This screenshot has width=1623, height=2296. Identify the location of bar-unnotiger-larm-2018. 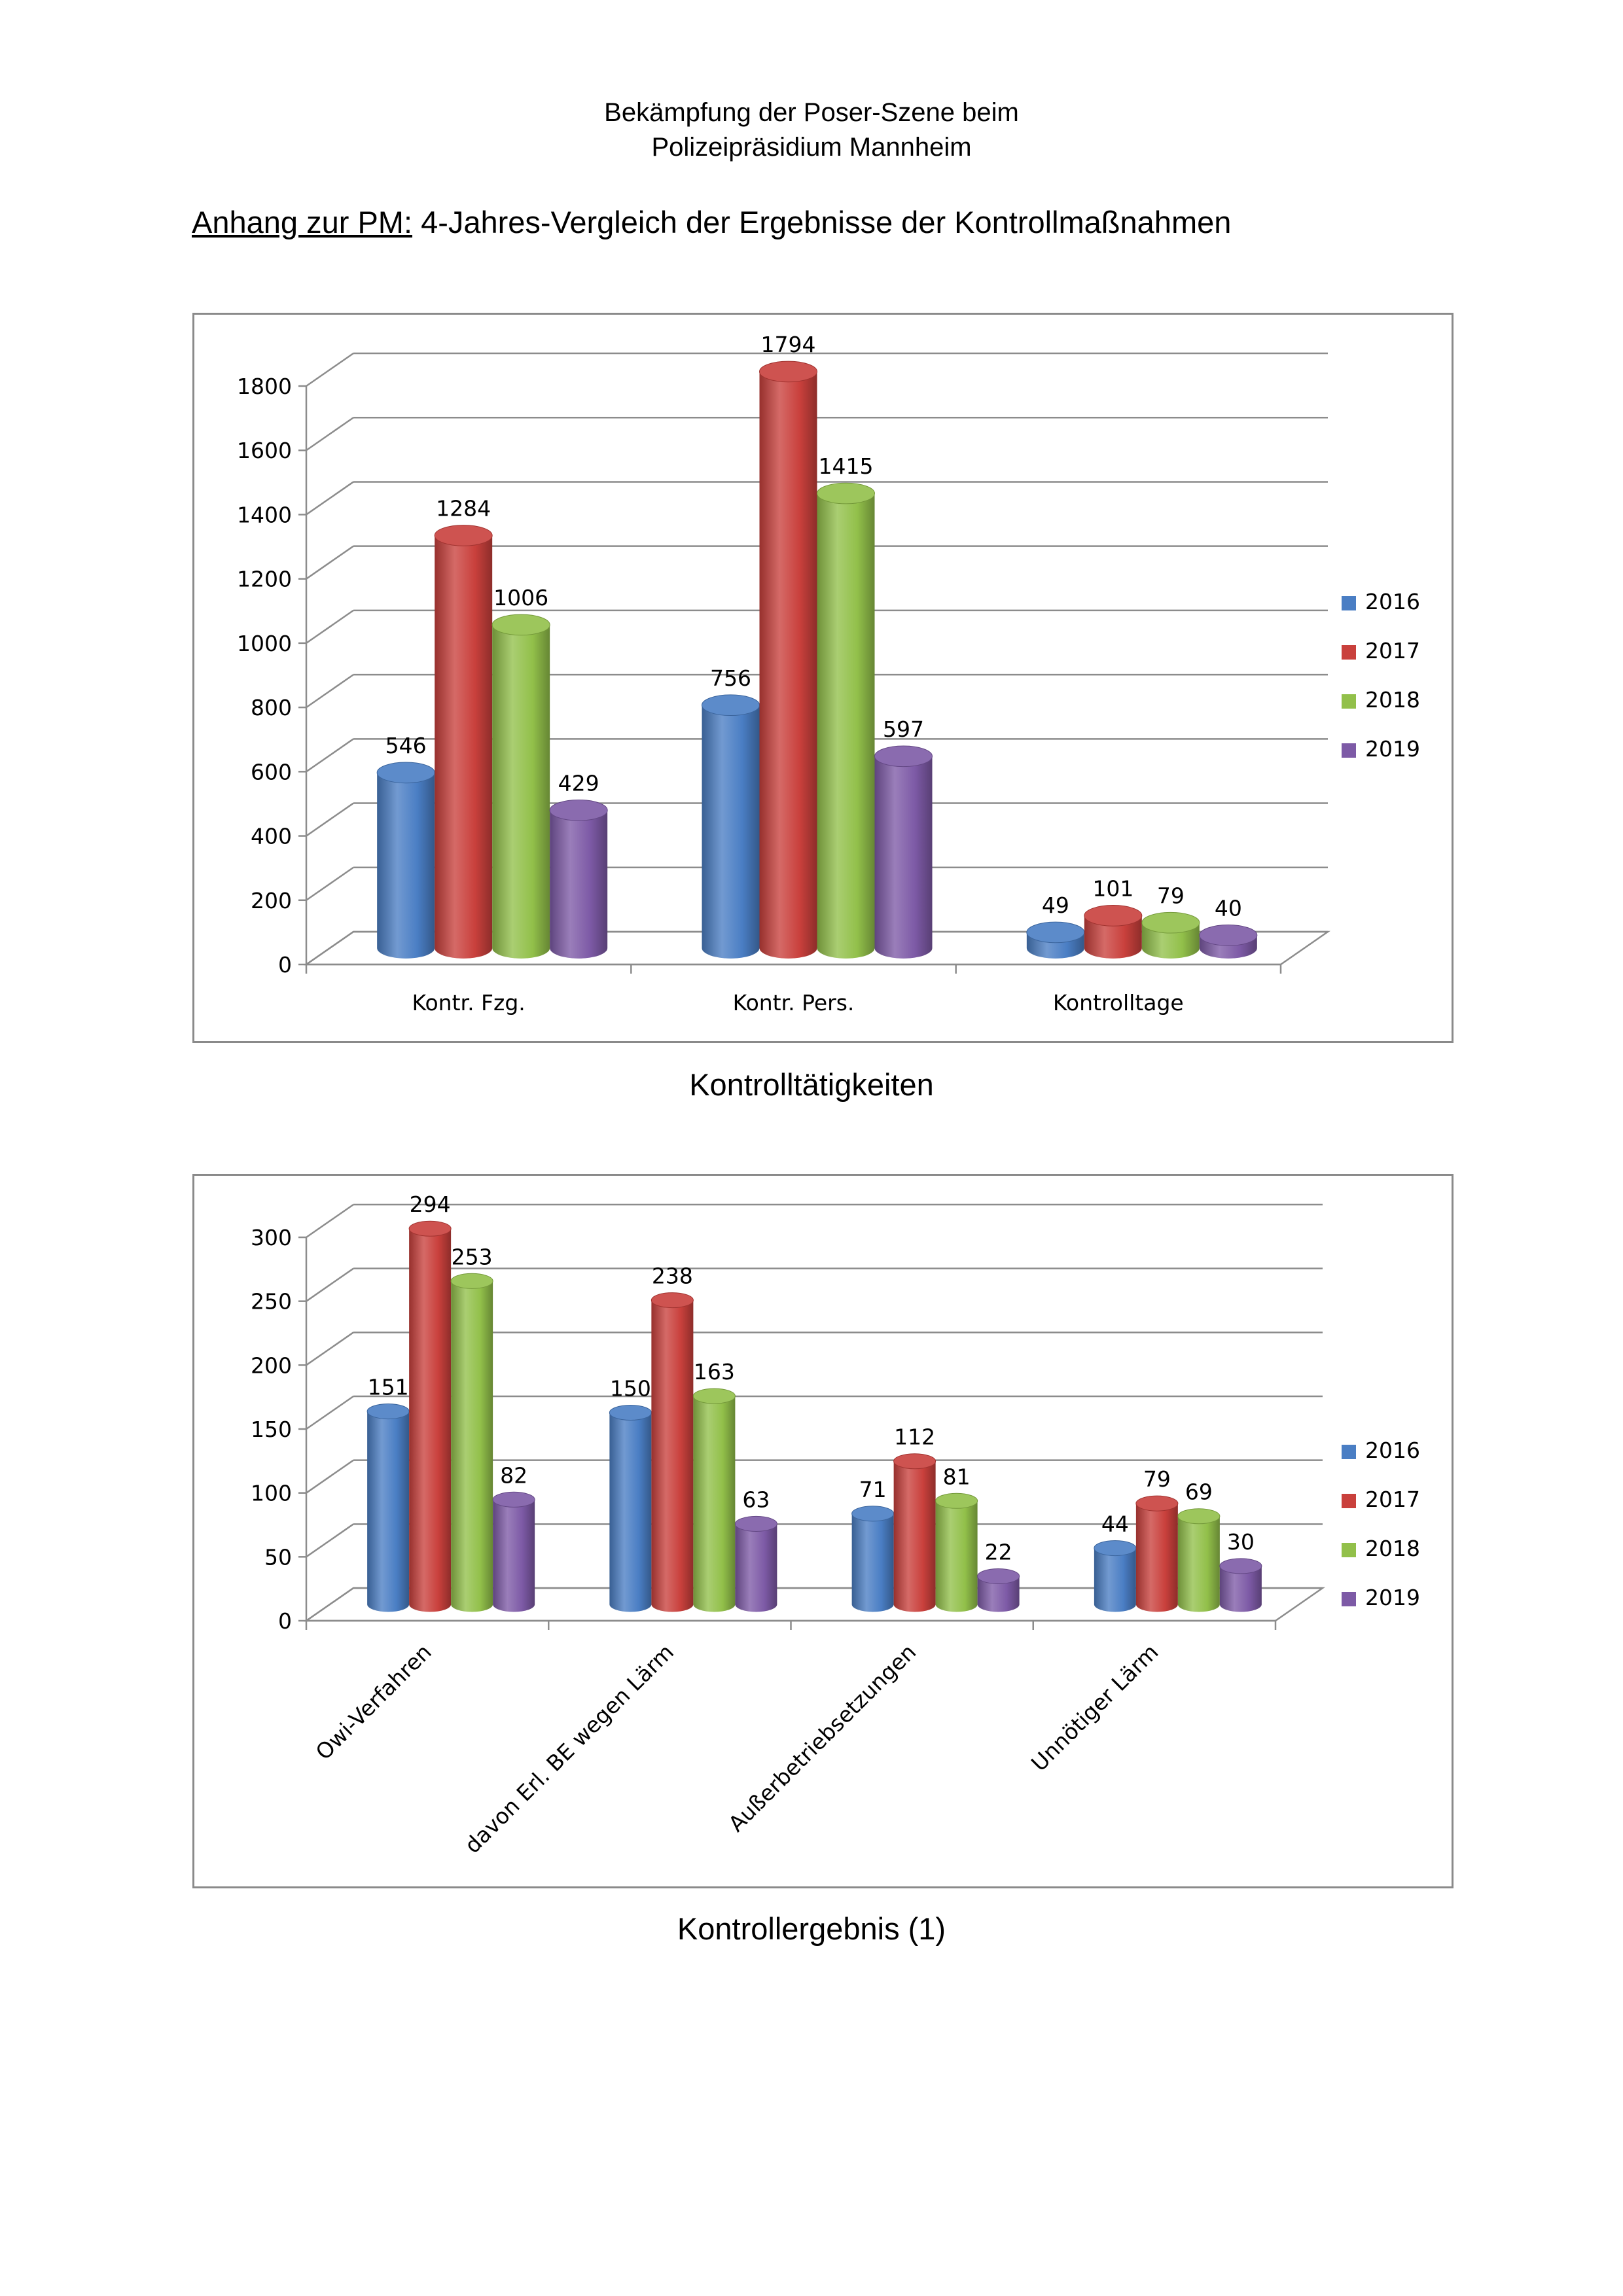
(1199, 1560).